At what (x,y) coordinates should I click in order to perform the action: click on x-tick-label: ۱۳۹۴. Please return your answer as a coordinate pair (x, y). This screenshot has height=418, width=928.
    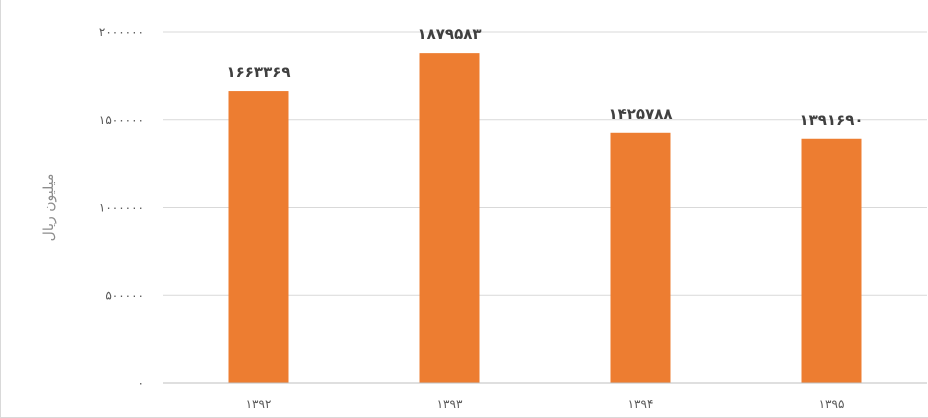
    Looking at the image, I should click on (641, 404).